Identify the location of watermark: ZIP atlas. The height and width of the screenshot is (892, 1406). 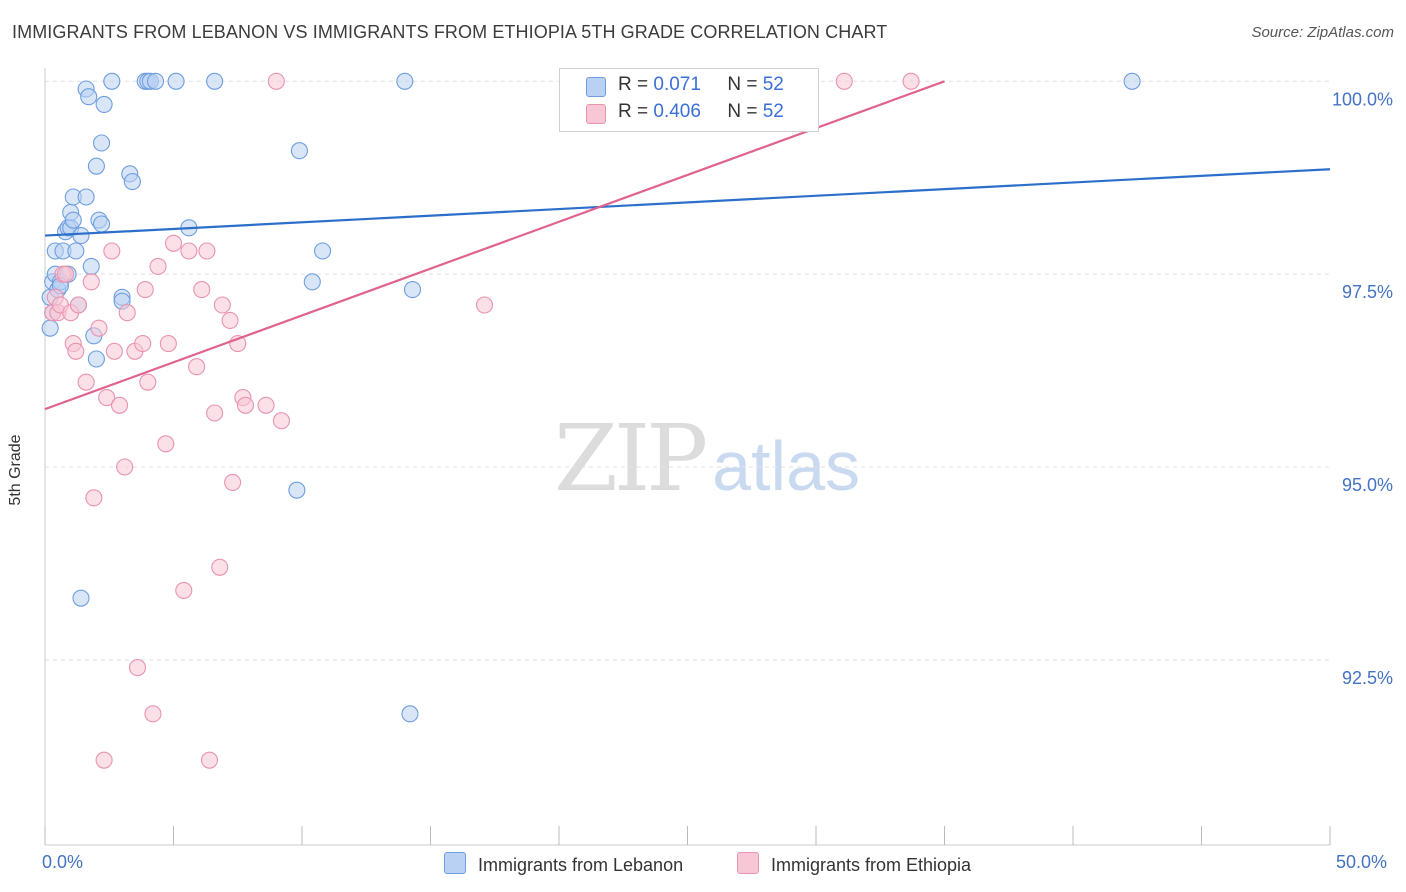
(707, 458).